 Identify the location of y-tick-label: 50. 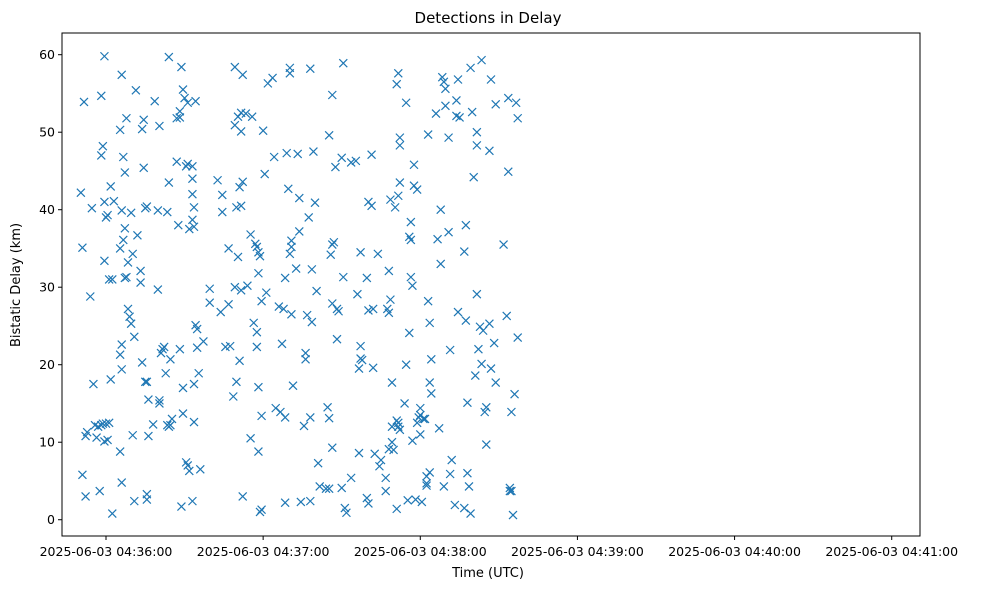
(47, 132).